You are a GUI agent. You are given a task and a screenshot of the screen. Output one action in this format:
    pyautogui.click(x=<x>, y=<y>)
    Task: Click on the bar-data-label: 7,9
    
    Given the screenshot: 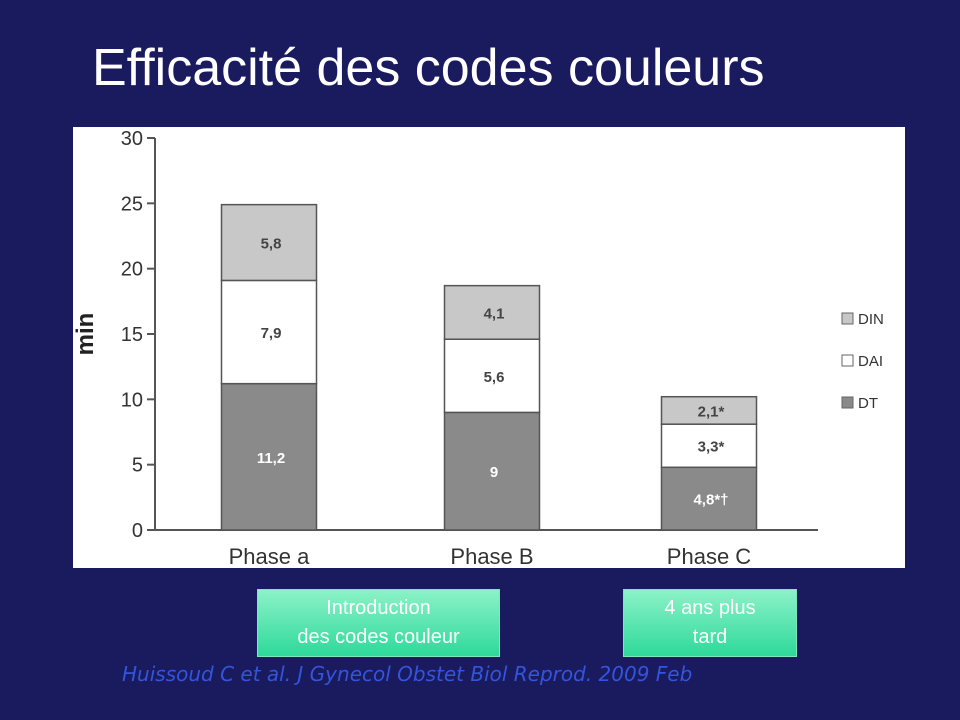 What is the action you would take?
    pyautogui.click(x=271, y=333)
    